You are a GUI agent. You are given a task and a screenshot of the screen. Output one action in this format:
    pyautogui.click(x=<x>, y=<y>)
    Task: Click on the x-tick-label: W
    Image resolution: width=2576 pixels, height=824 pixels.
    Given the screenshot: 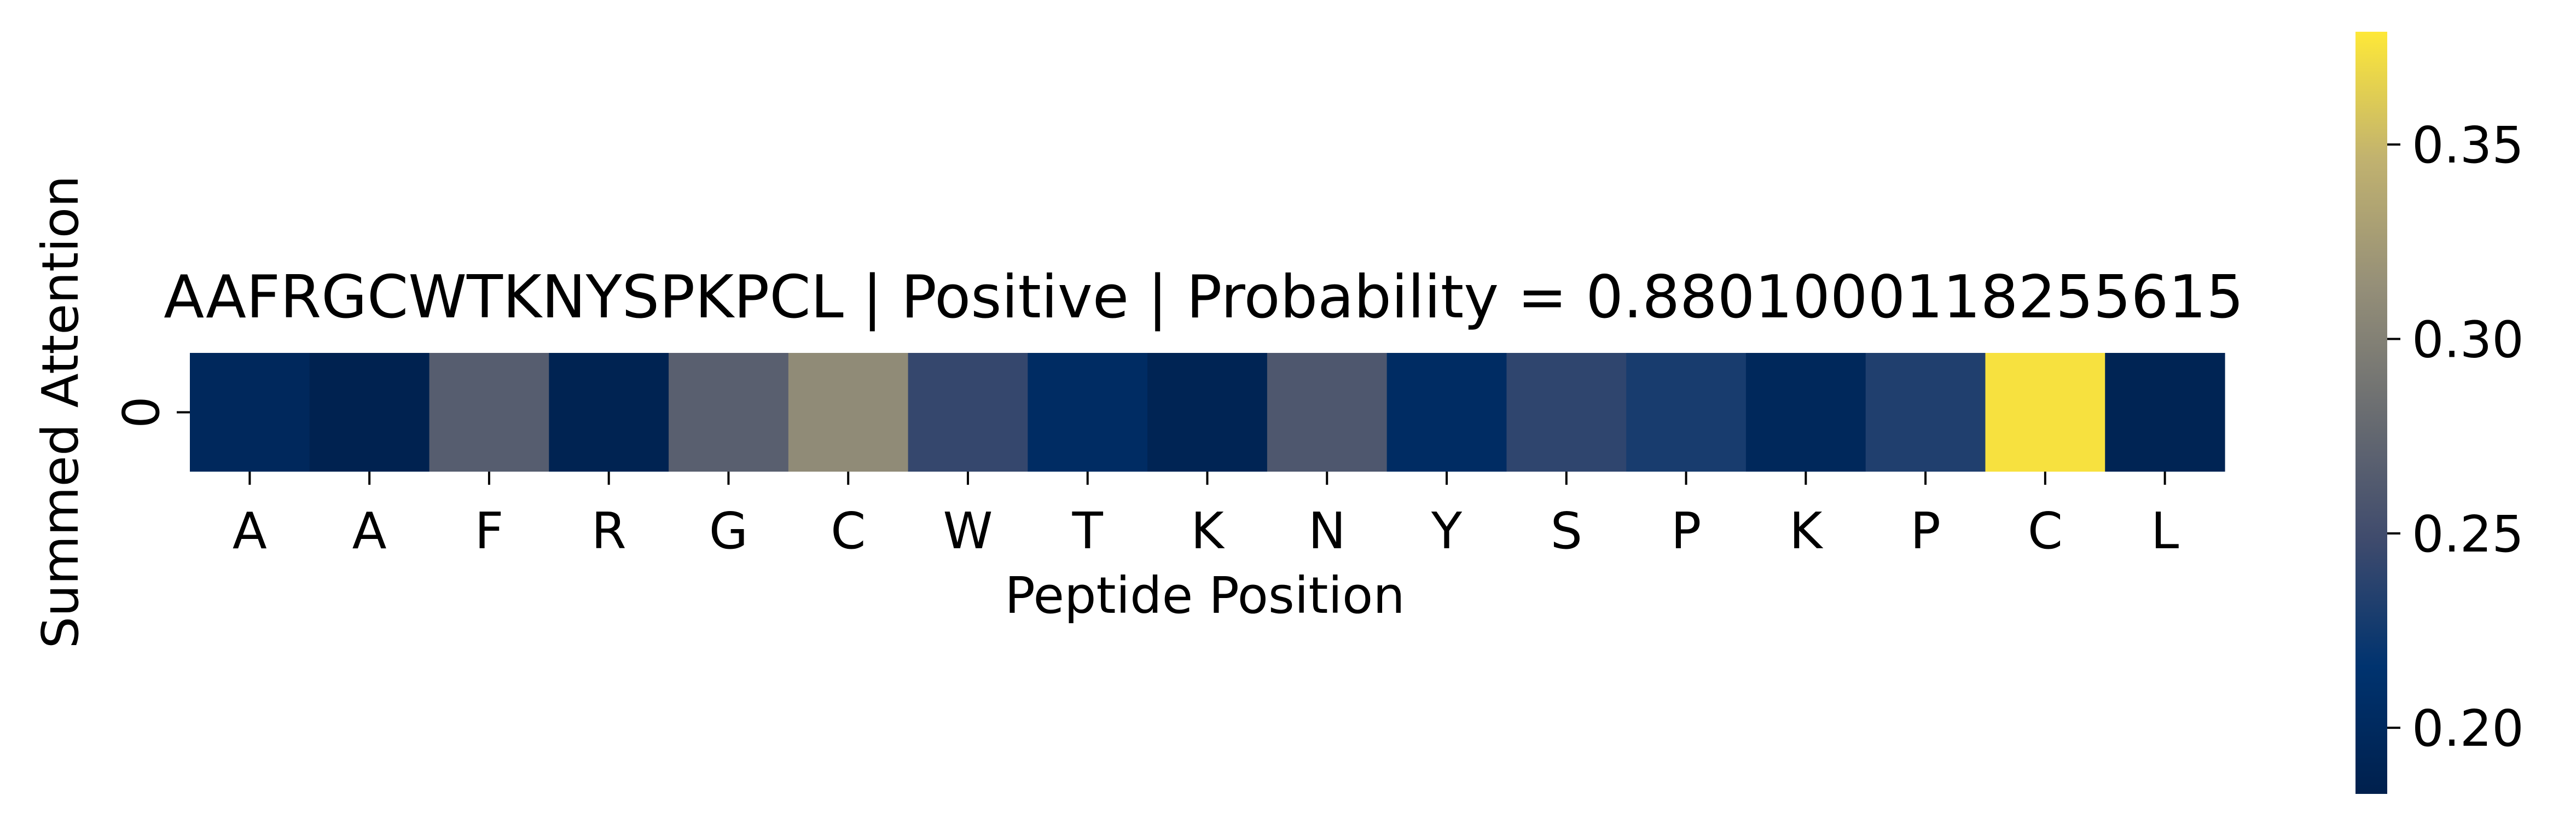 What is the action you would take?
    pyautogui.click(x=968, y=531)
    